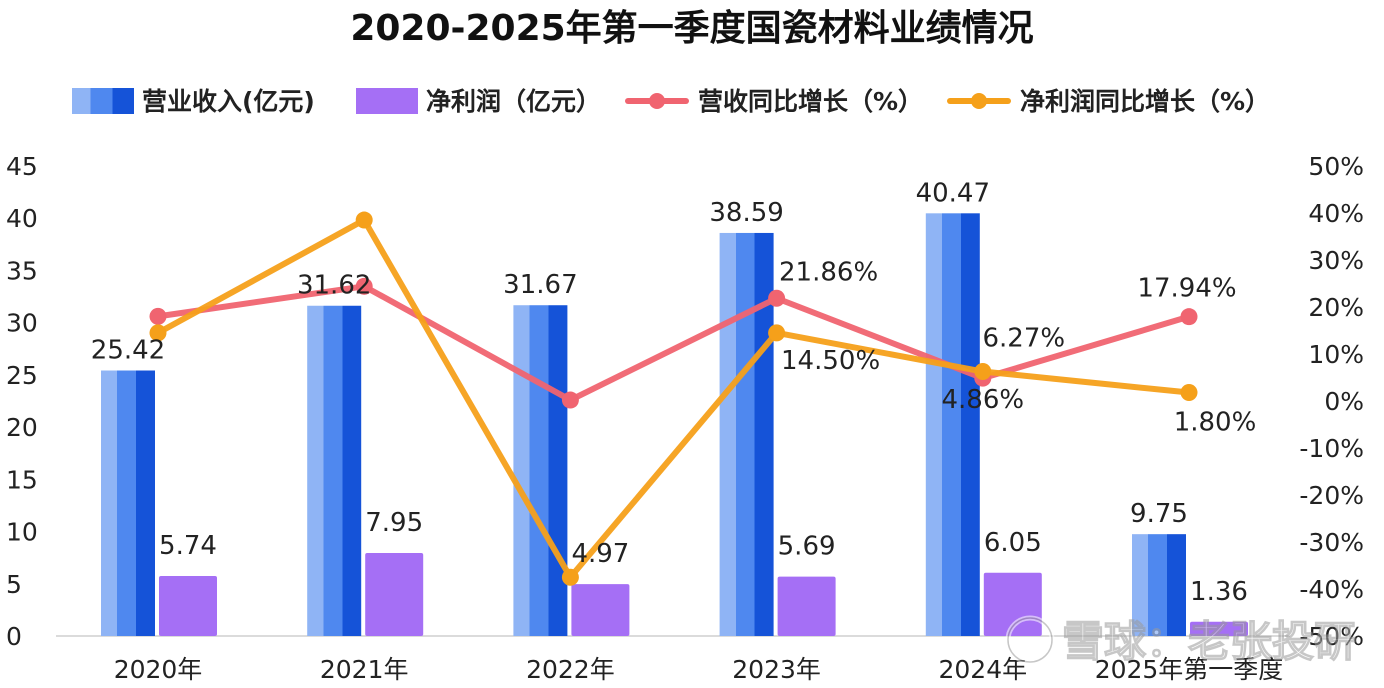 The width and height of the screenshot is (1384, 688). I want to click on y-right-tick-label: -50%, so click(1331, 636).